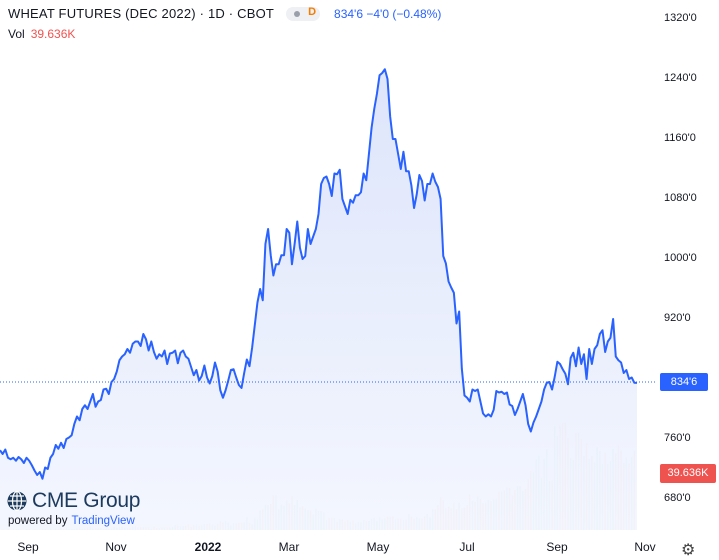  Describe the element at coordinates (378, 547) in the screenshot. I see `time-axis-label: May` at that location.